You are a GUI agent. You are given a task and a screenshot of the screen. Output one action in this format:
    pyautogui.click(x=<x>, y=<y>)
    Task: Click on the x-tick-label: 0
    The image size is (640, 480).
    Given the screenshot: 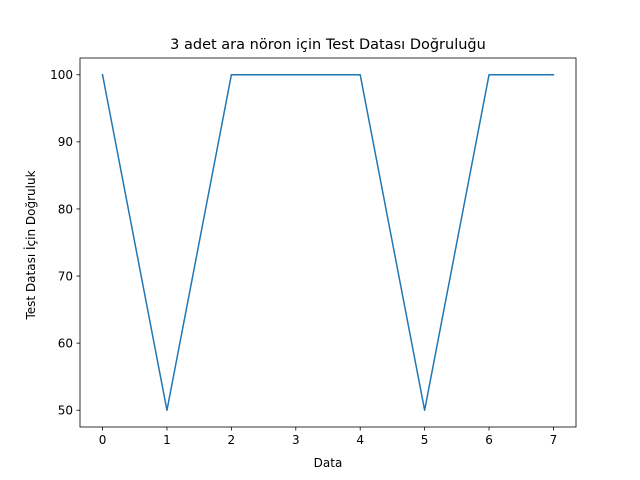 What is the action you would take?
    pyautogui.click(x=103, y=440)
    